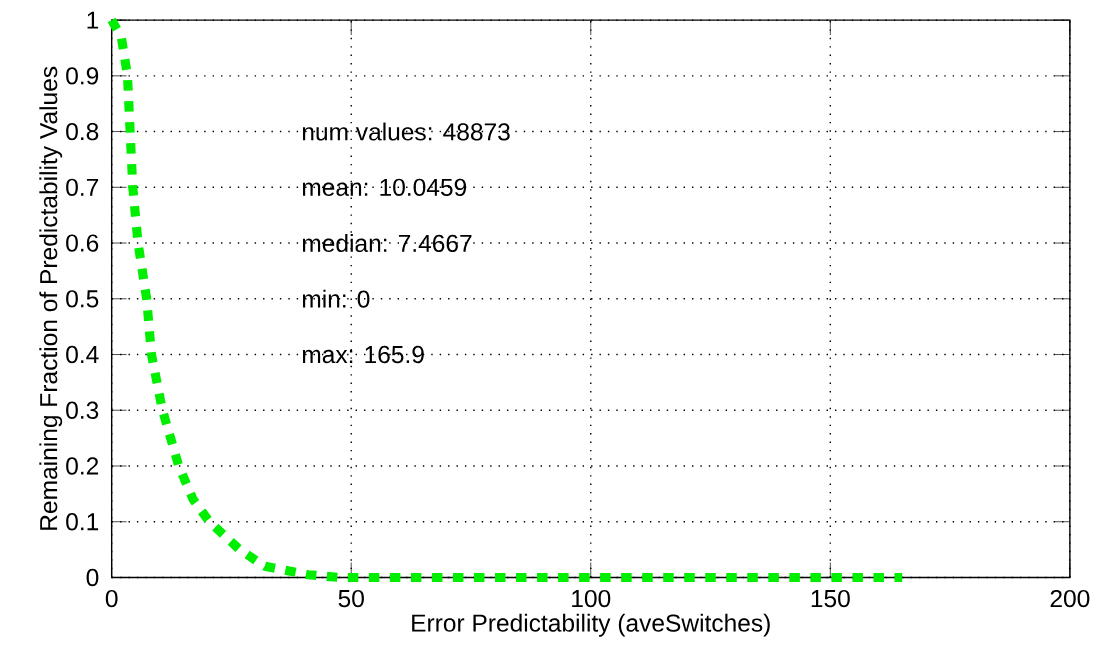 Image resolution: width=1102 pixels, height=648 pixels. What do you see at coordinates (387, 242) in the screenshot?
I see `annotation: median: 7.4667` at bounding box center [387, 242].